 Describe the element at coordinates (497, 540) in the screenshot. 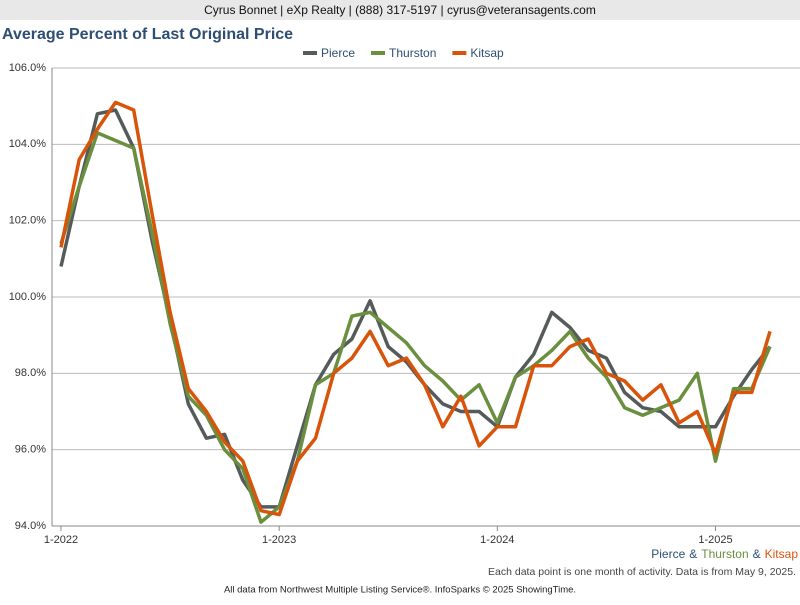

I see `x-tick-label: 1-2024` at that location.